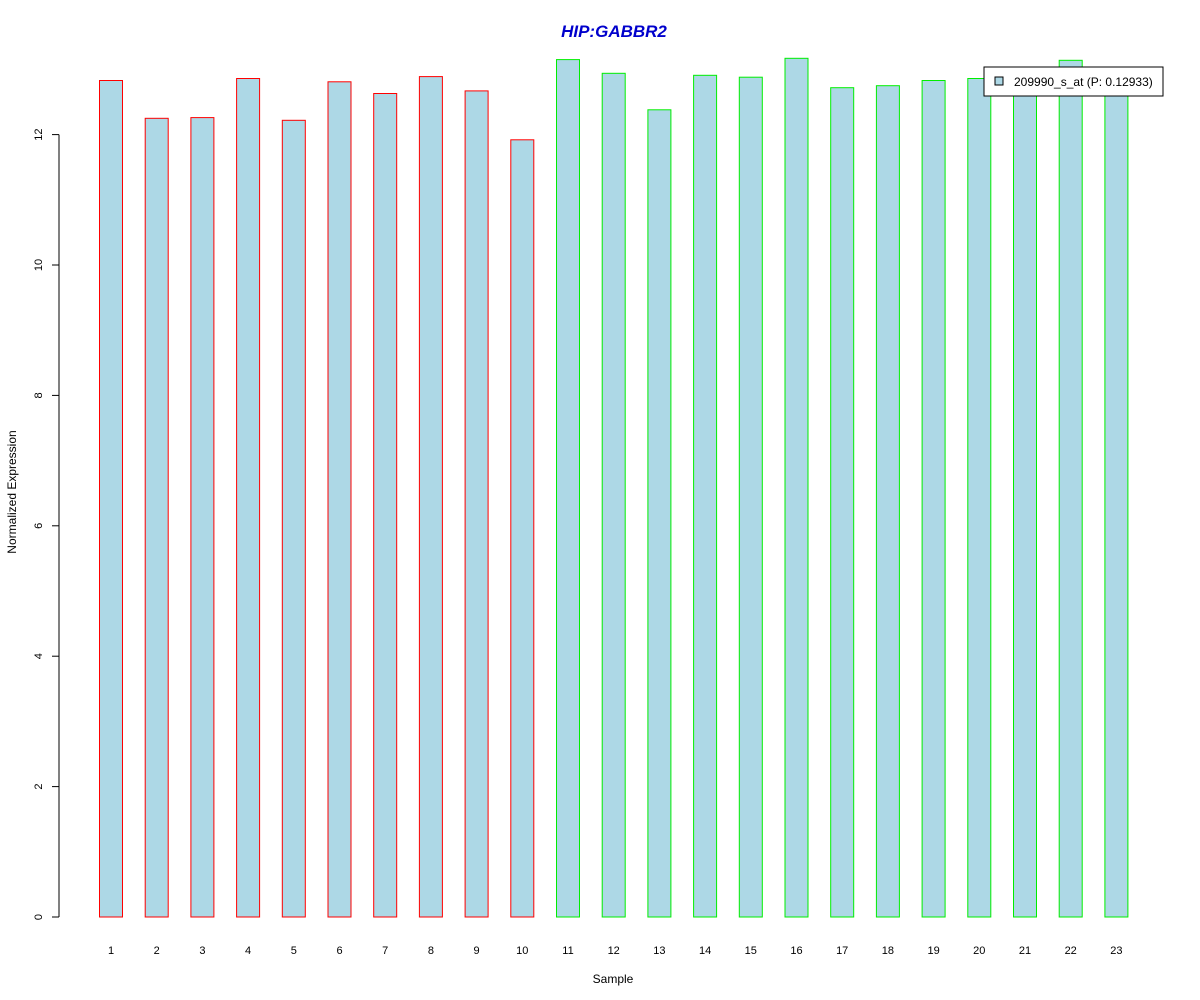 This screenshot has height=1000, width=1200. Describe the element at coordinates (385, 951) in the screenshot. I see `x-tick-label: 7` at that location.